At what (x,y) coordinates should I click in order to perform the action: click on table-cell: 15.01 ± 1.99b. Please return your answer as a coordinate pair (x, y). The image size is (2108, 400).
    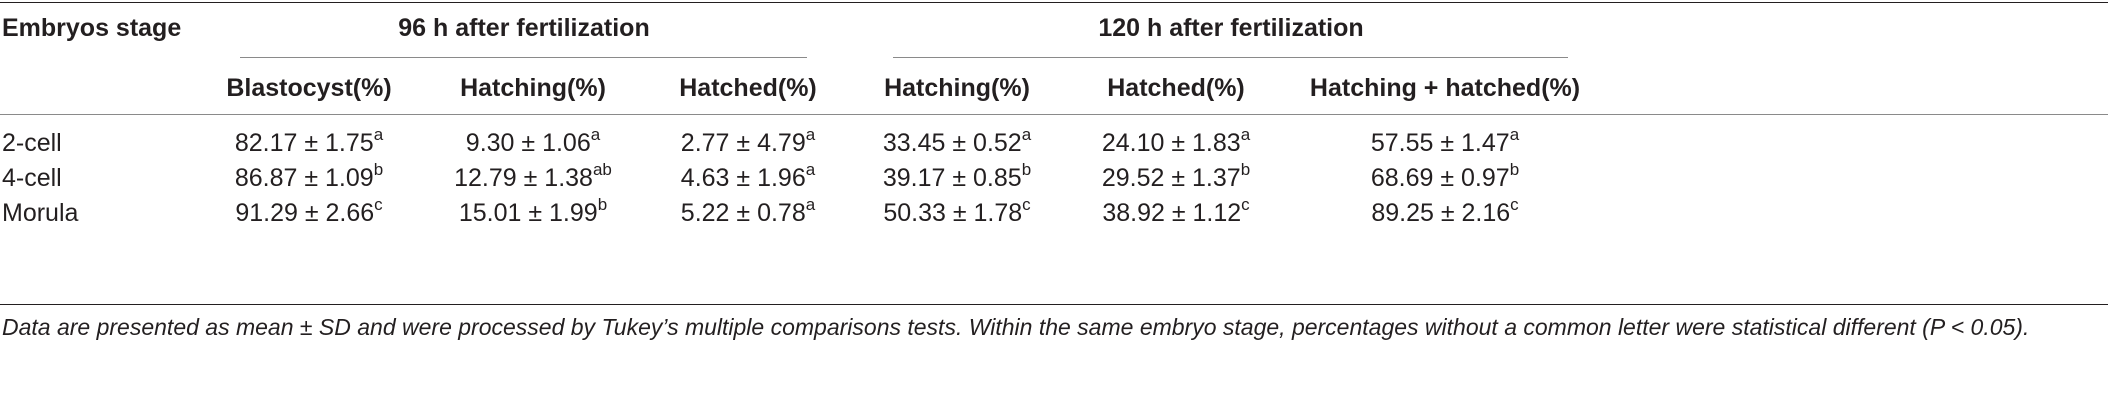
    Looking at the image, I should click on (532, 212).